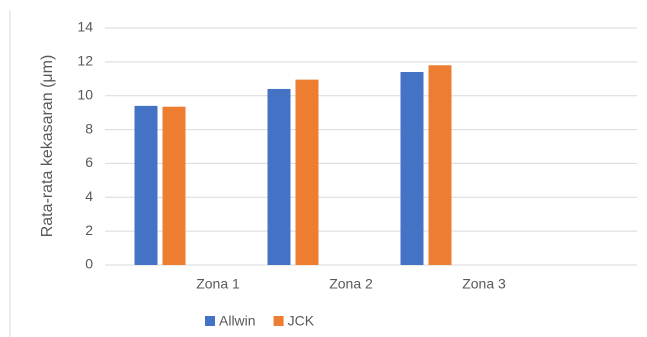 The image size is (647, 337). Describe the element at coordinates (89, 162) in the screenshot. I see `y-tick-label: 6` at that location.